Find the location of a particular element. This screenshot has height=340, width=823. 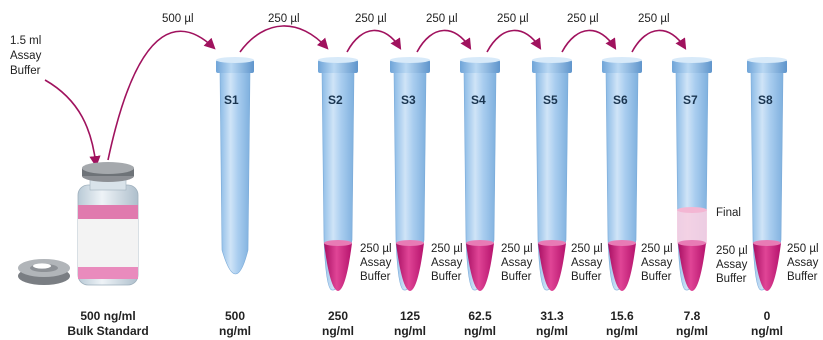

buffer-label-s2: 250 µl Assay Buffer is located at coordinates (376, 263).